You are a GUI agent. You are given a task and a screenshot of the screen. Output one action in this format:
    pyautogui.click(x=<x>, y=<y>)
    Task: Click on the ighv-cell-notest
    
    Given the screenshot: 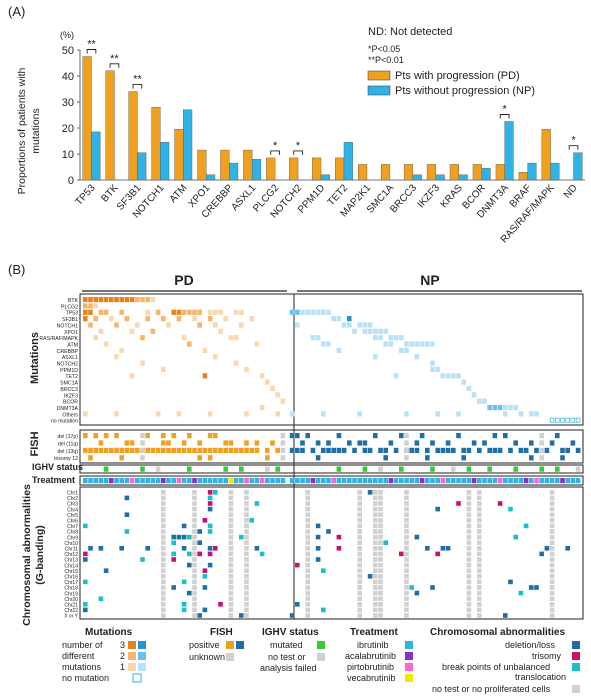 What is the action you would take?
    pyautogui.click(x=158, y=469)
    